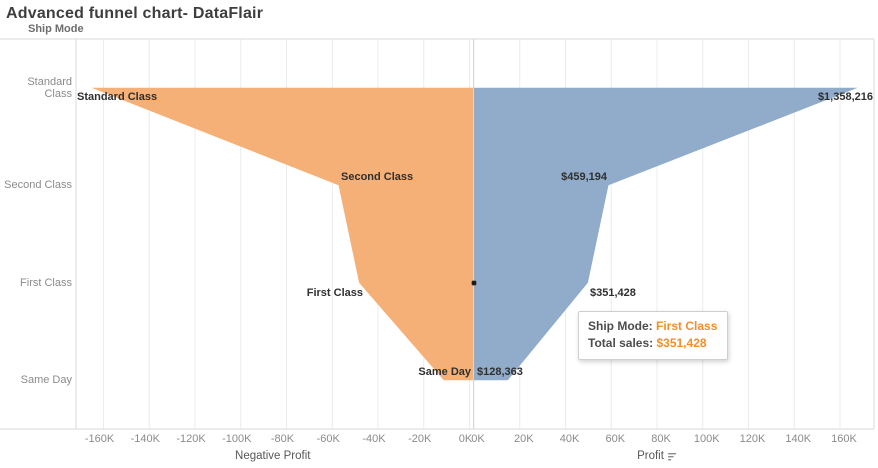  I want to click on chart-title: Advanced funnel chart- DataFlair, so click(135, 13).